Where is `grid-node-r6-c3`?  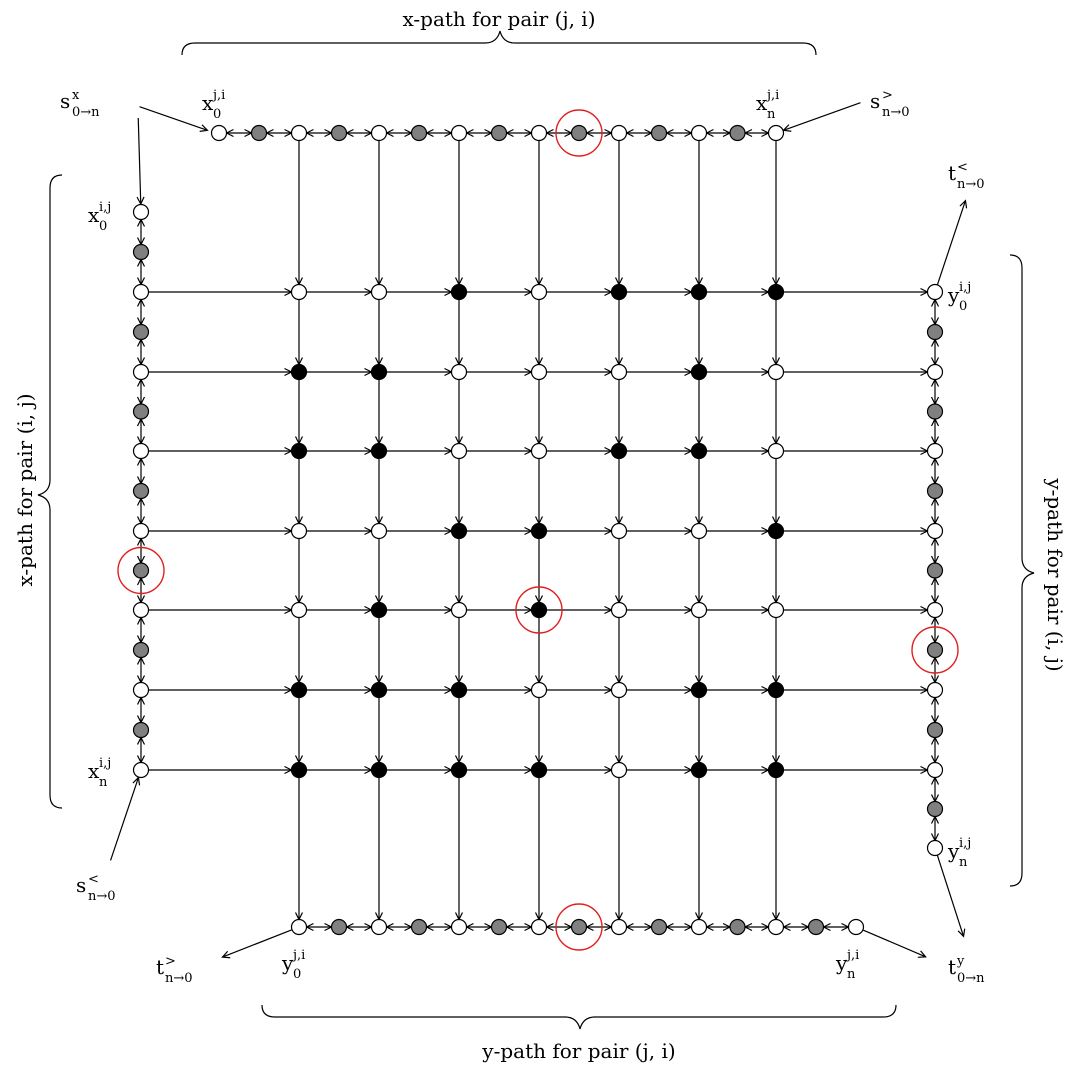
grid-node-r6-c3 is located at coordinates (539, 770).